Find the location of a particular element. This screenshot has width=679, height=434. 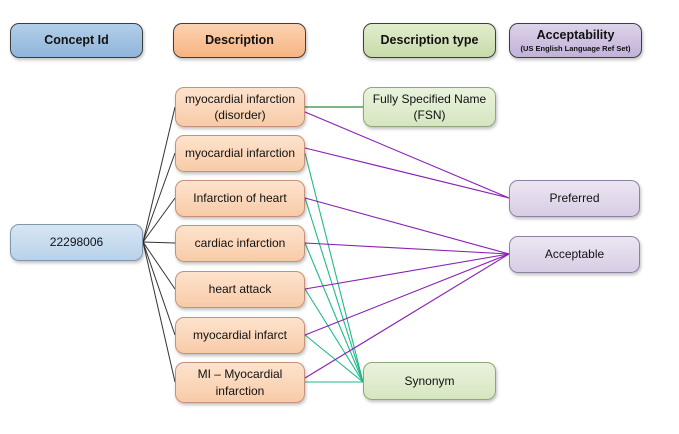

description-type-line1: Synonym is located at coordinates (429, 380).